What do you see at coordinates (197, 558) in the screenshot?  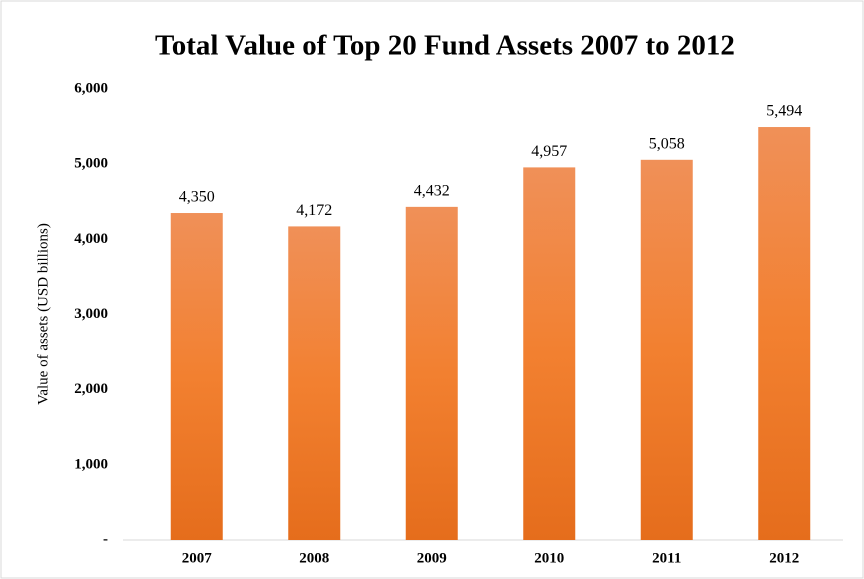 I see `x-tick-label: 2007` at bounding box center [197, 558].